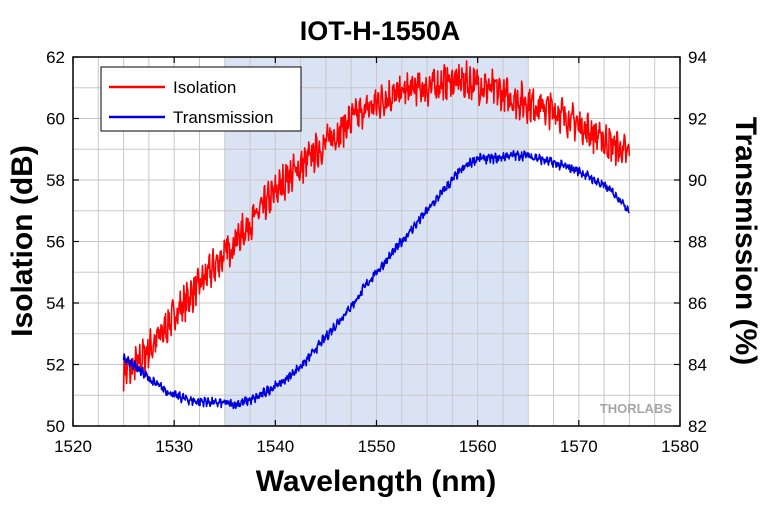 This screenshot has height=511, width=780. Describe the element at coordinates (377, 446) in the screenshot. I see `x-tick-label: 1550` at that location.